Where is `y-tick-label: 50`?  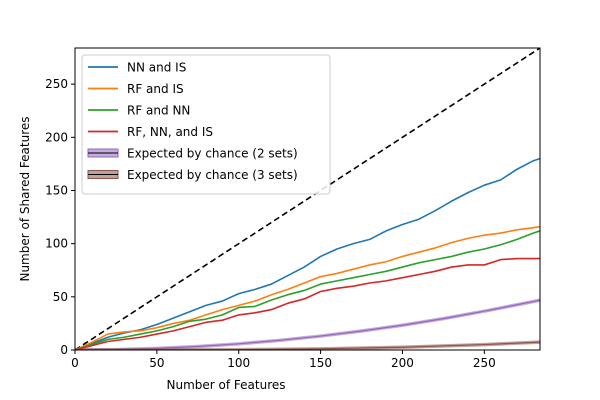
y-tick-label: 50 is located at coordinates (60, 297).